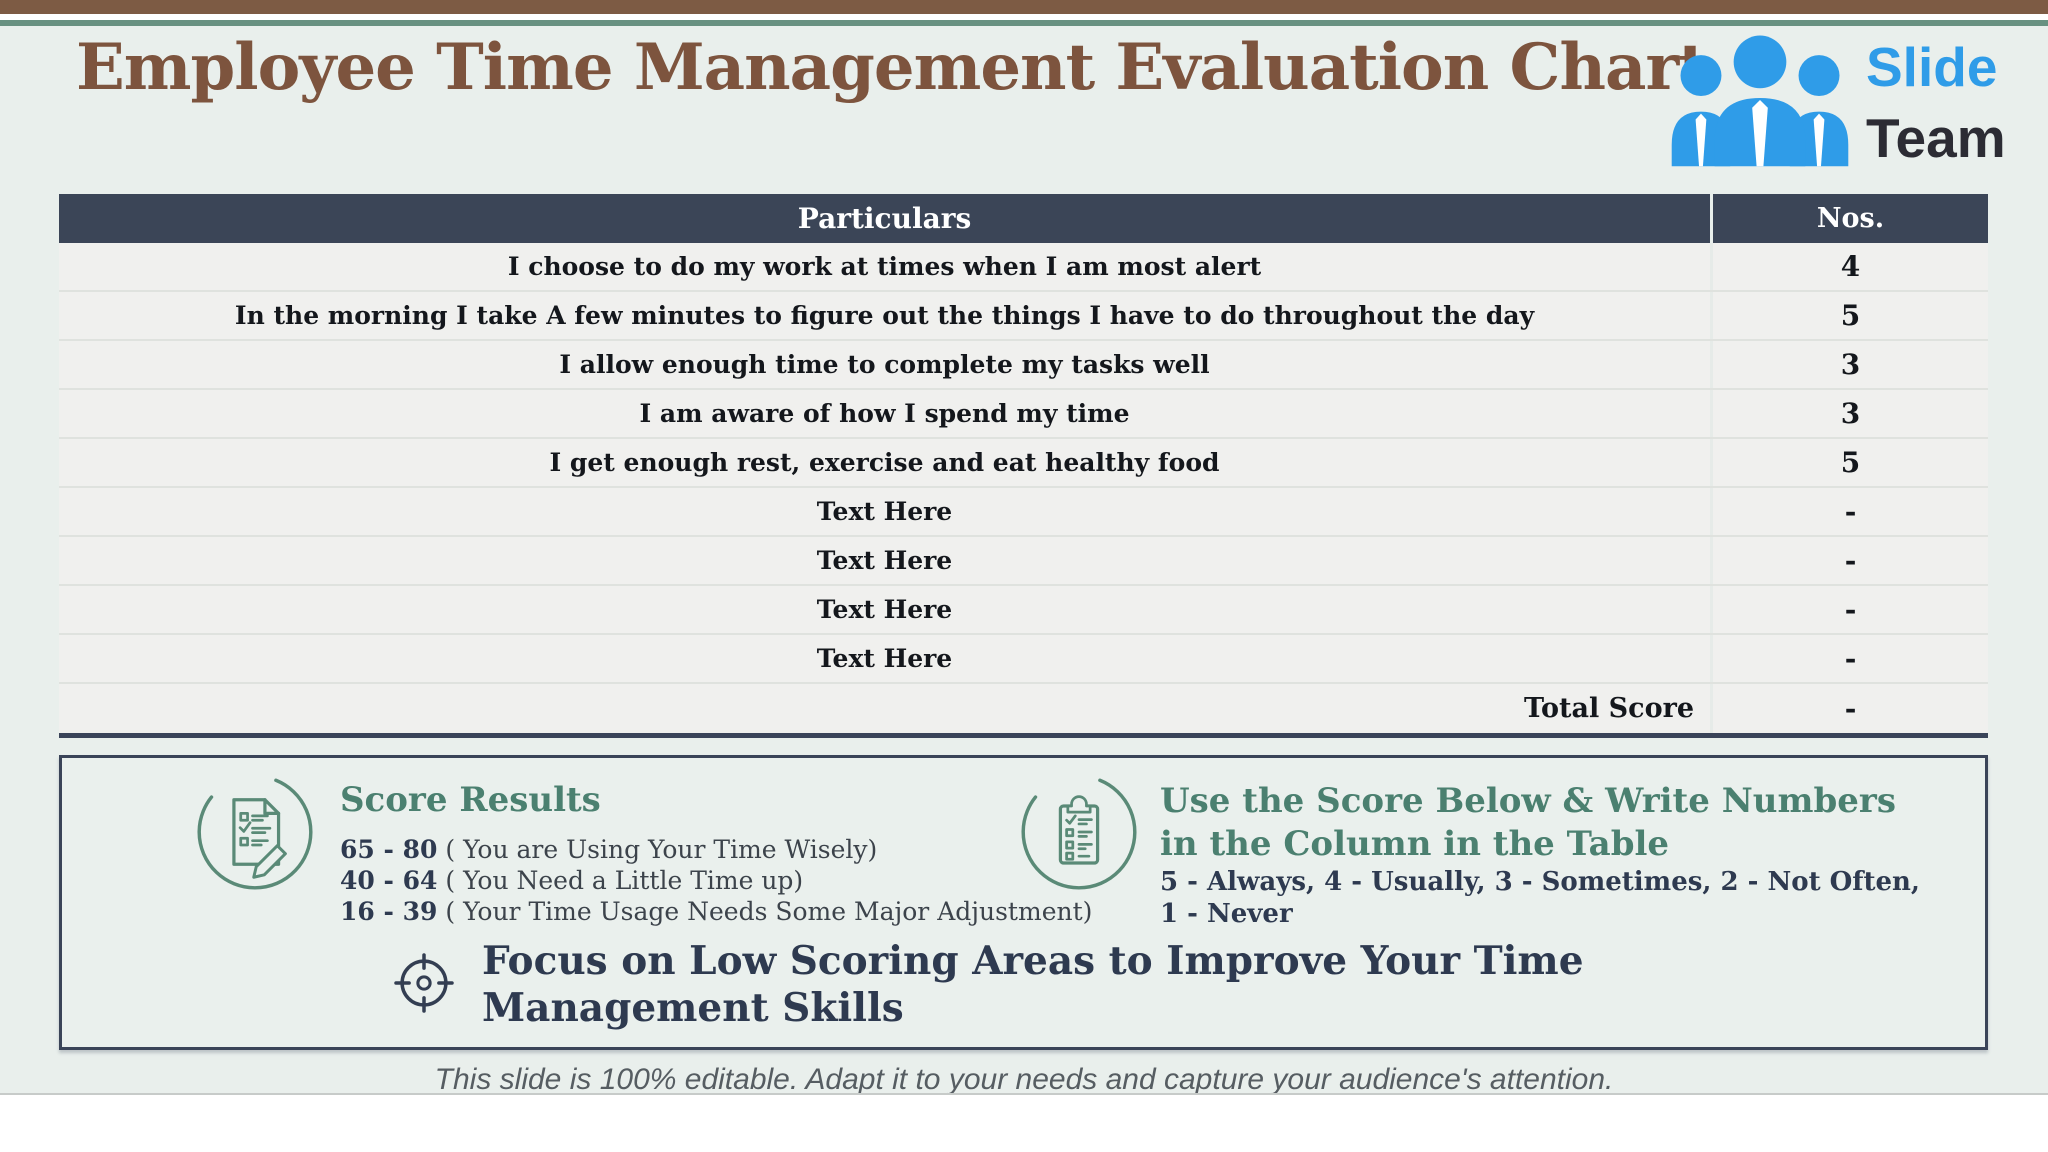 The width and height of the screenshot is (2048, 1152). What do you see at coordinates (255, 832) in the screenshot?
I see `document-checklist-icon` at bounding box center [255, 832].